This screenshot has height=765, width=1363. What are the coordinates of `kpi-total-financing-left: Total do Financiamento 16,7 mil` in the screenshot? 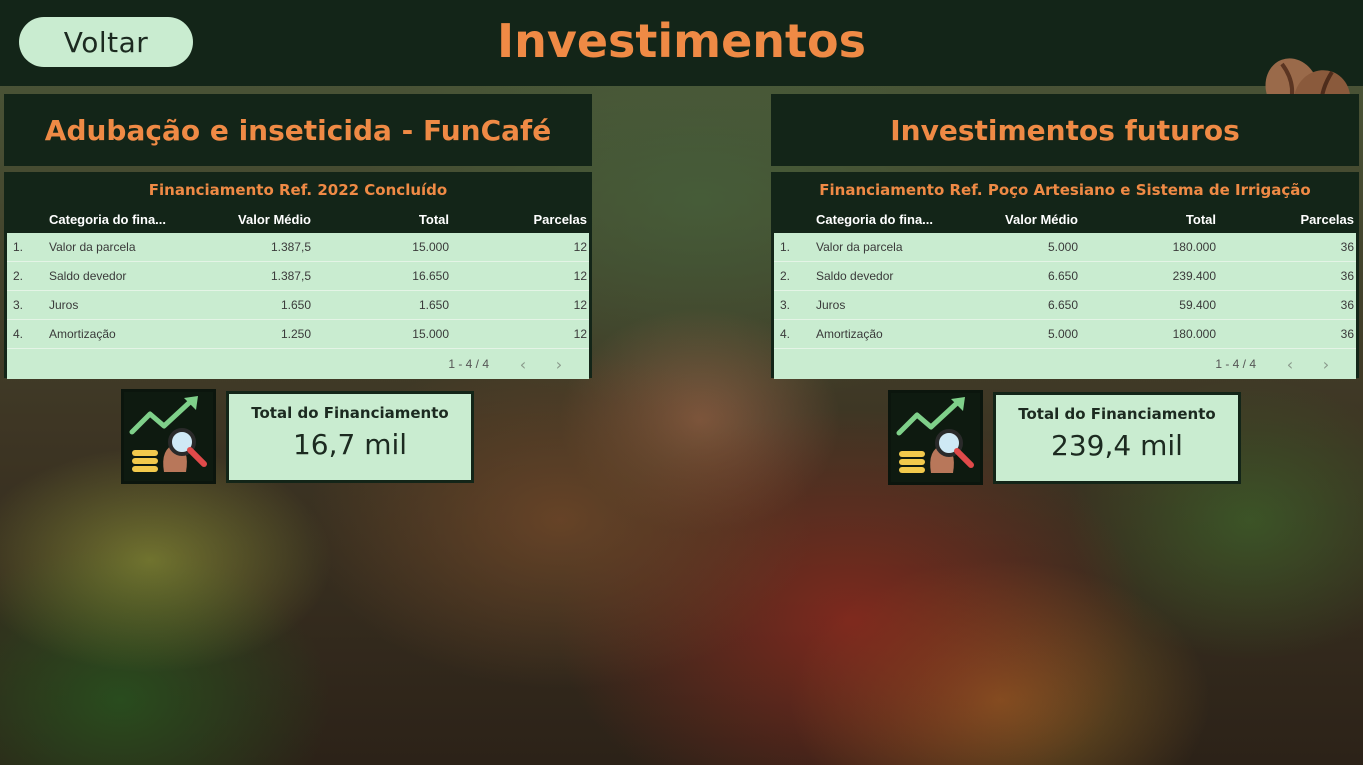 It's located at (350, 437).